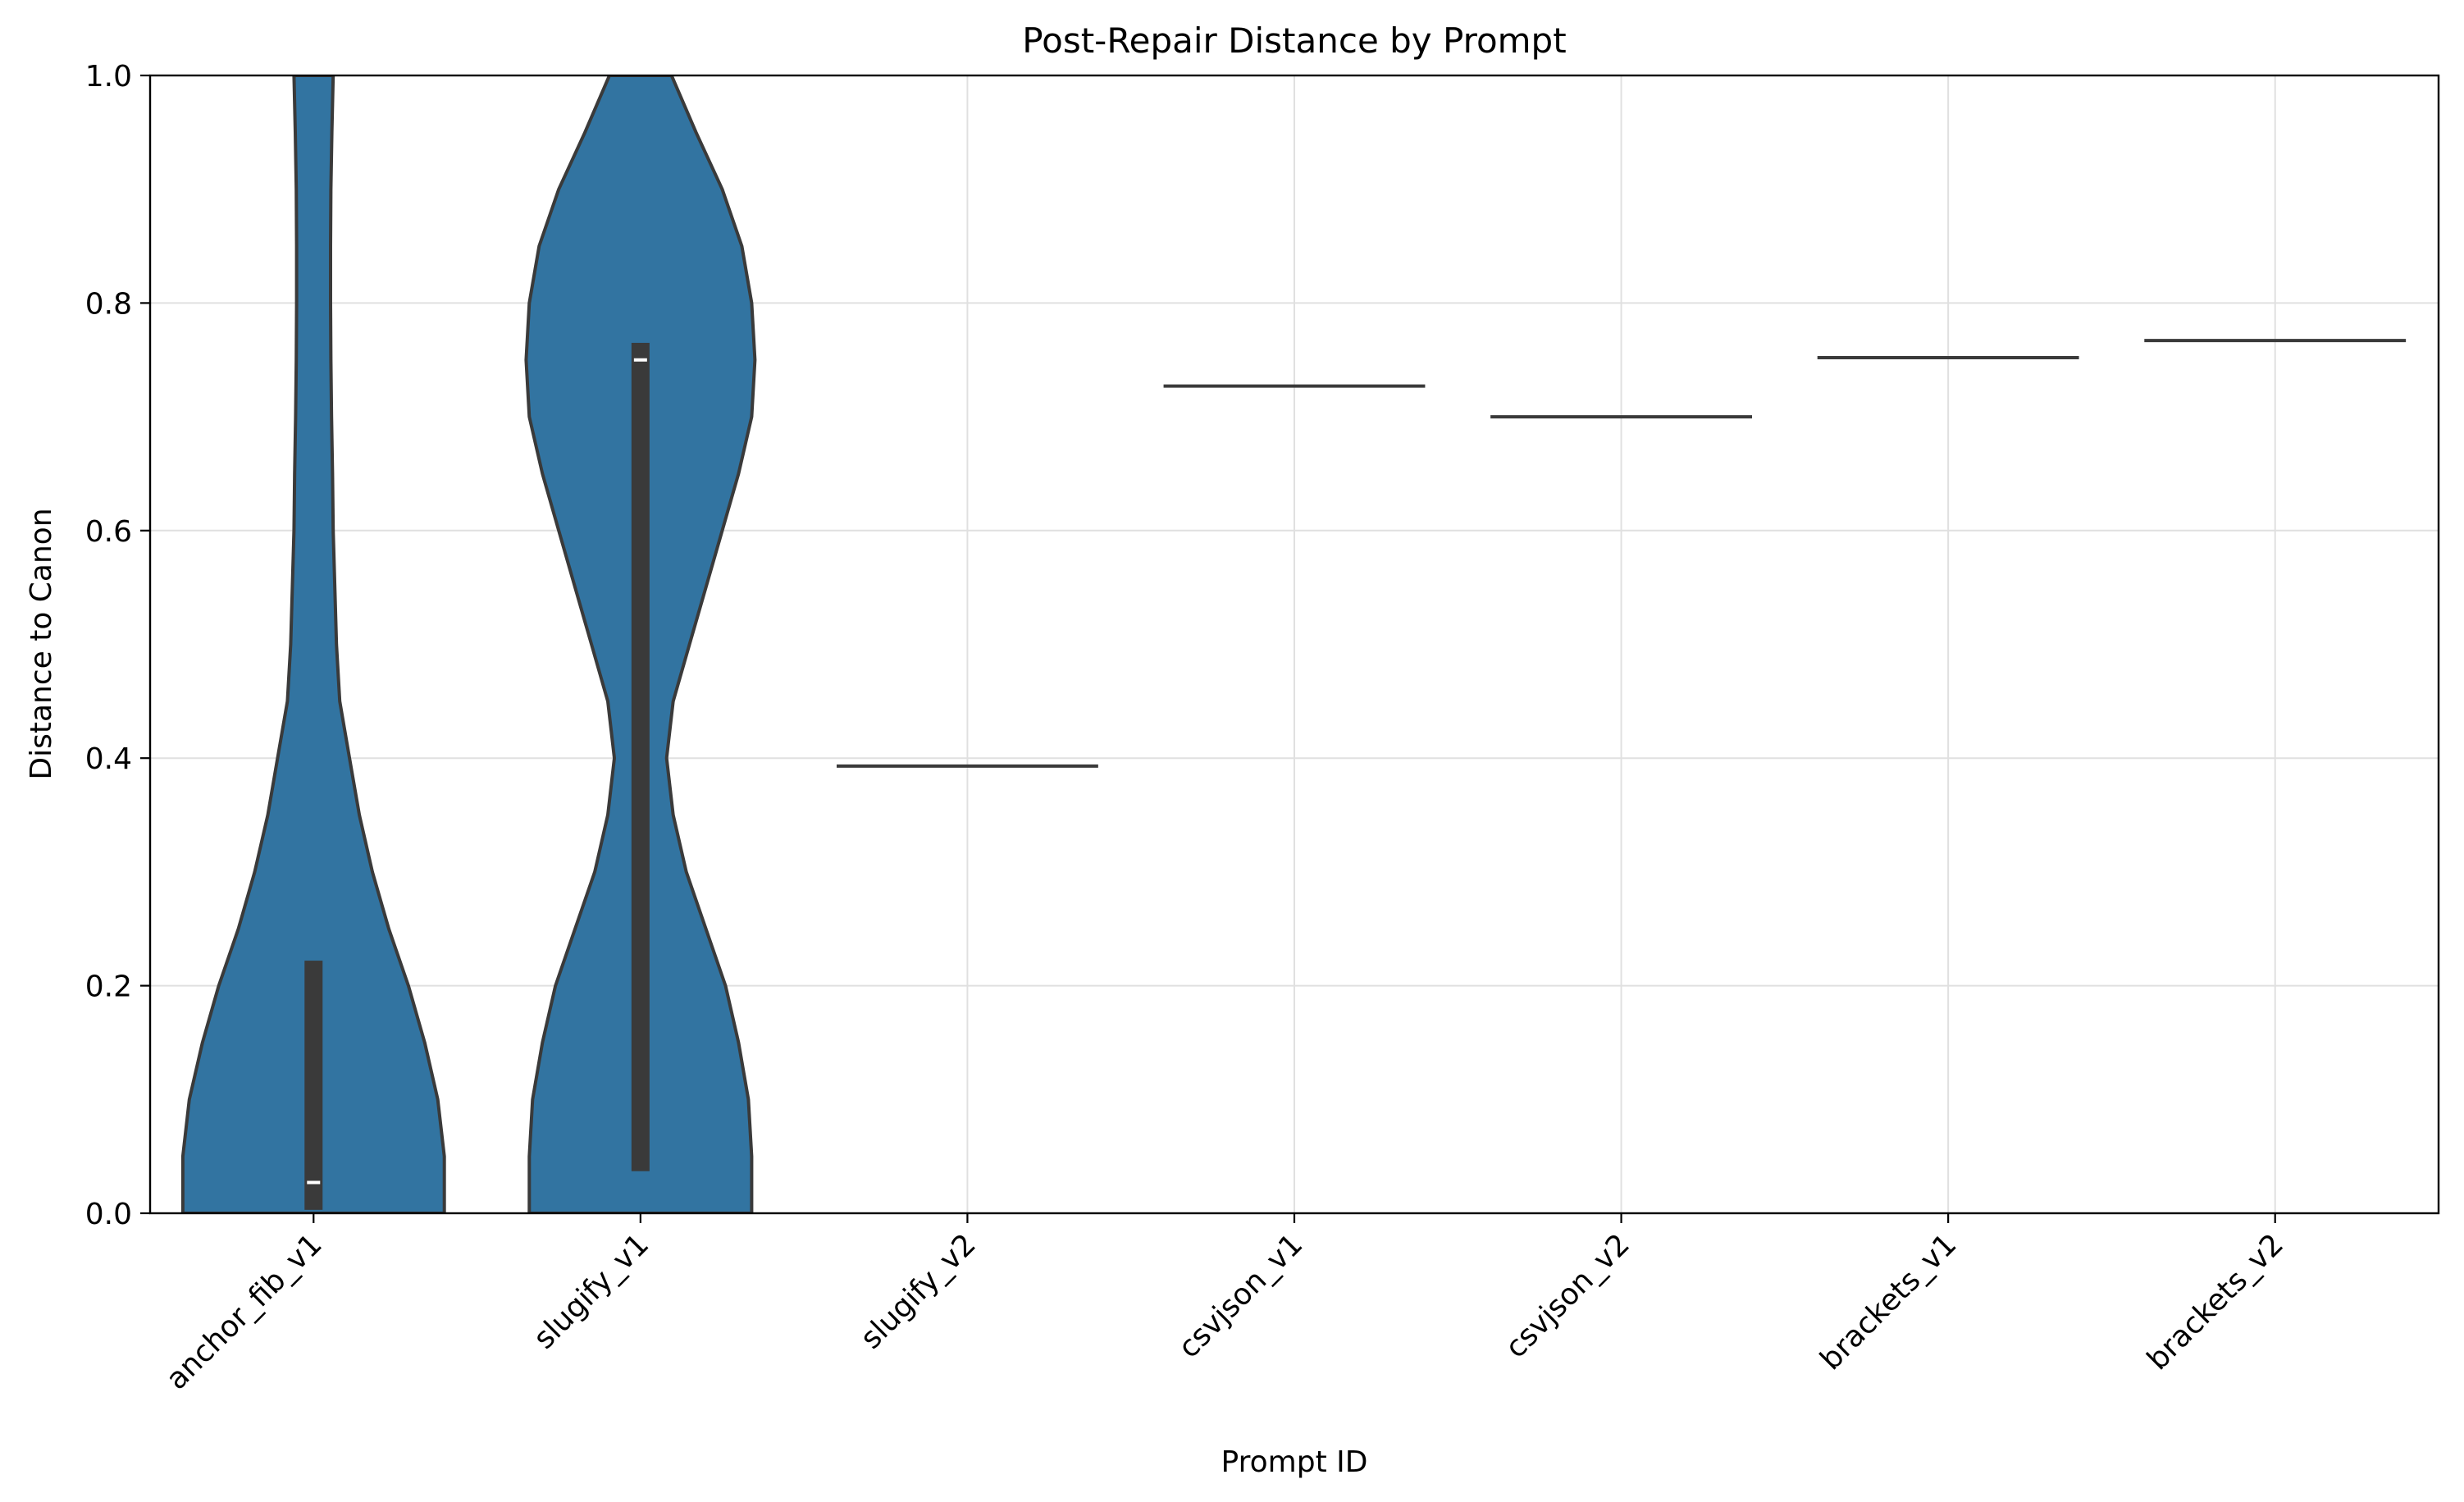 Image resolution: width=2464 pixels, height=1502 pixels. What do you see at coordinates (108, 1214) in the screenshot?
I see `y-tick-label: 0.0` at bounding box center [108, 1214].